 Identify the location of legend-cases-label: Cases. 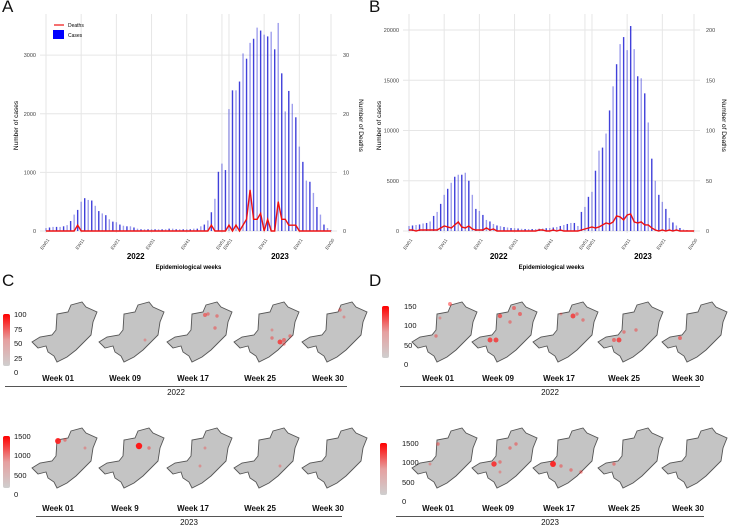
(75, 36).